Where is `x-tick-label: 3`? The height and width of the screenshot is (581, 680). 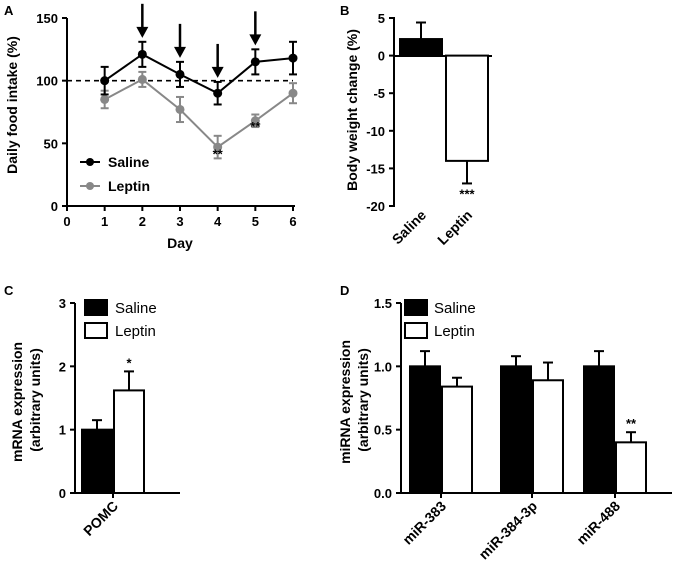
x-tick-label: 3 is located at coordinates (179, 221).